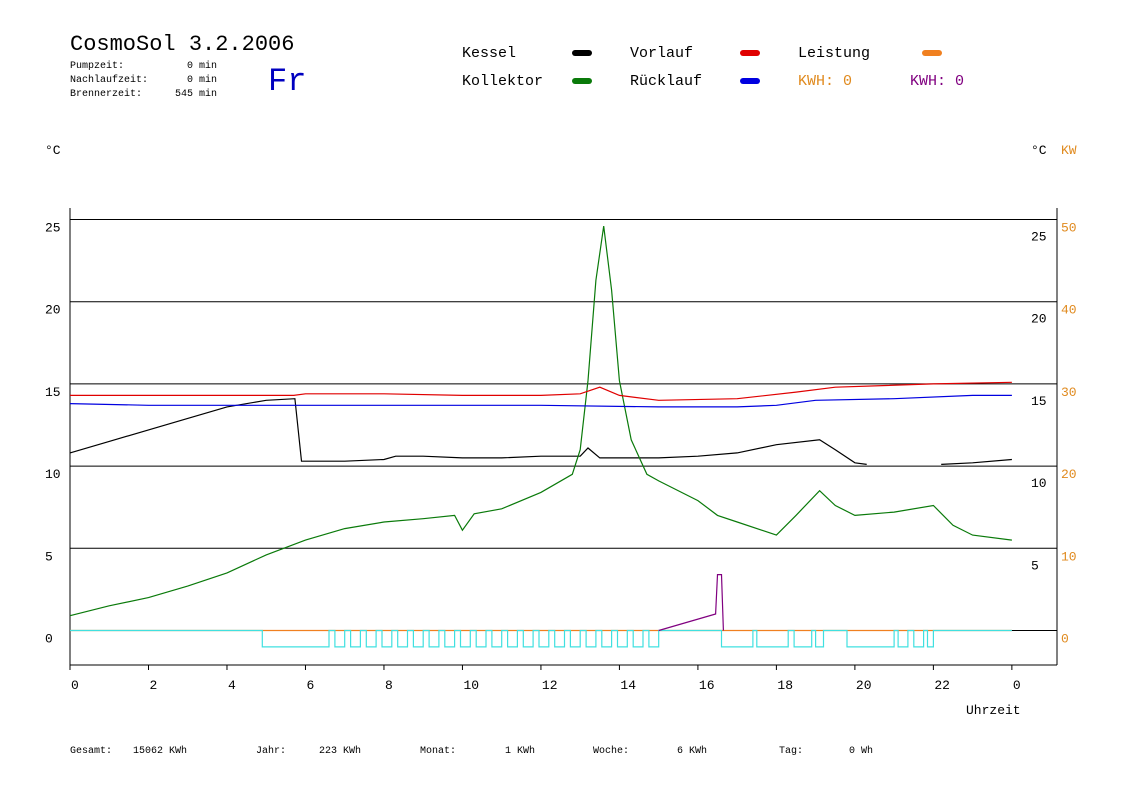  Describe the element at coordinates (1069, 392) in the screenshot. I see `y2-tick-label: 30` at that location.